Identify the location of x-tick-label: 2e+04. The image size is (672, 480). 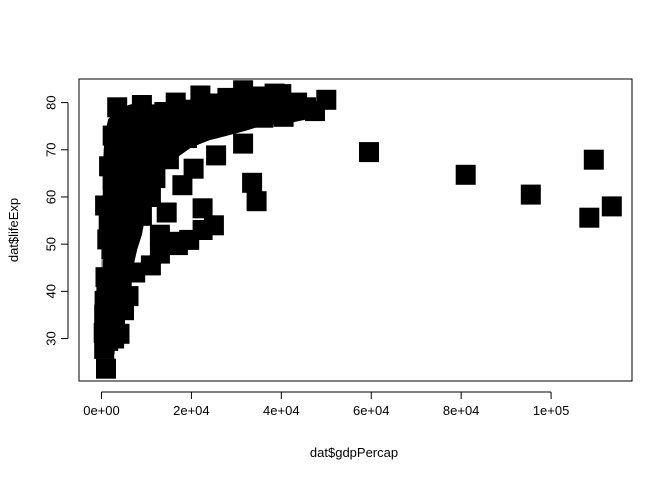
(191, 410).